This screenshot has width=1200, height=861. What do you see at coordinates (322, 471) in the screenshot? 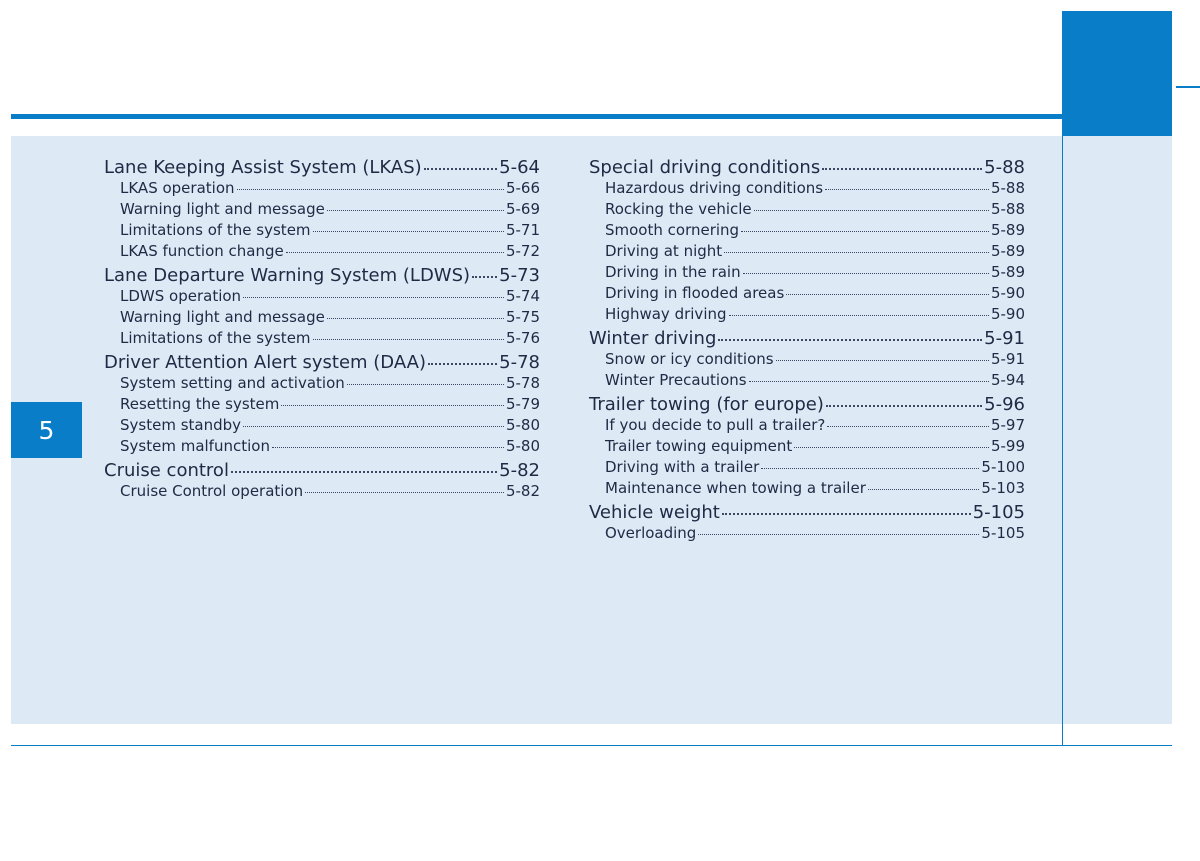
I see `toc-section-entry: Cruise control 5-82` at bounding box center [322, 471].